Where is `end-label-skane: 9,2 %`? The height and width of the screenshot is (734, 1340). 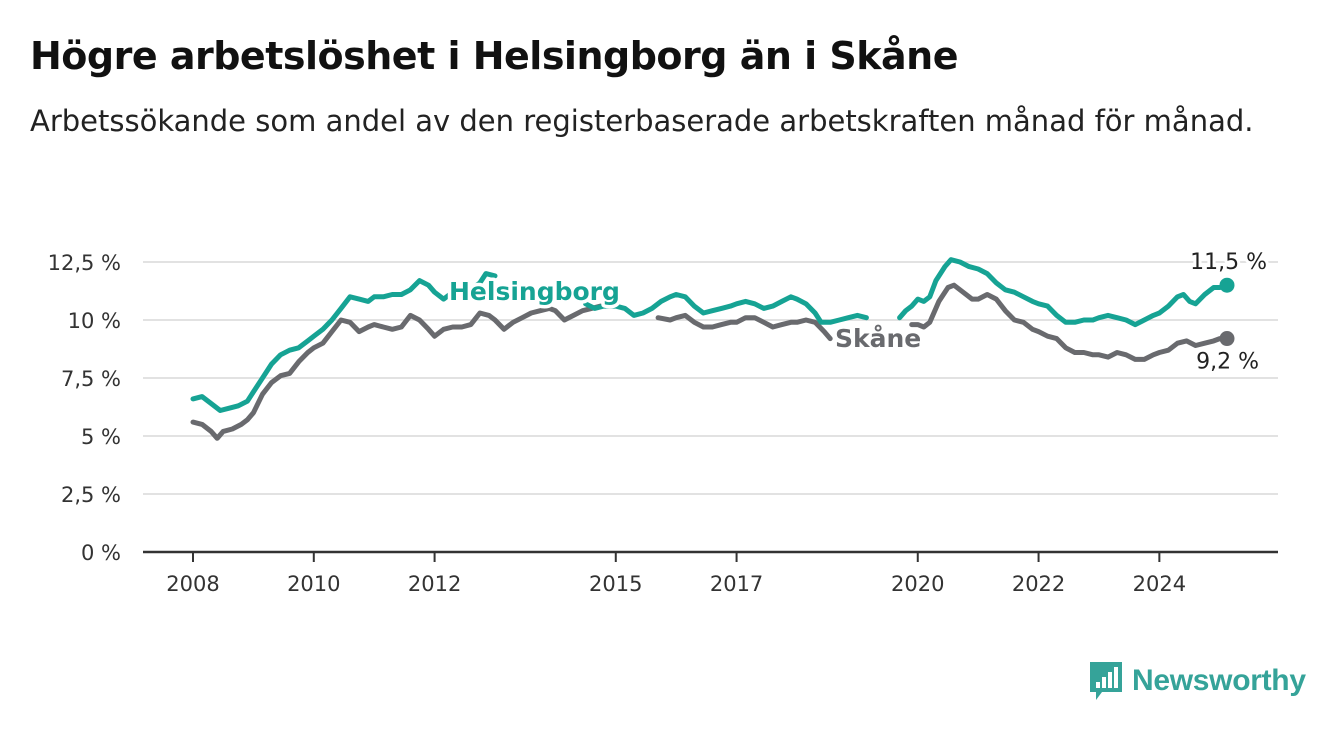
end-label-skane: 9,2 % is located at coordinates (1227, 362).